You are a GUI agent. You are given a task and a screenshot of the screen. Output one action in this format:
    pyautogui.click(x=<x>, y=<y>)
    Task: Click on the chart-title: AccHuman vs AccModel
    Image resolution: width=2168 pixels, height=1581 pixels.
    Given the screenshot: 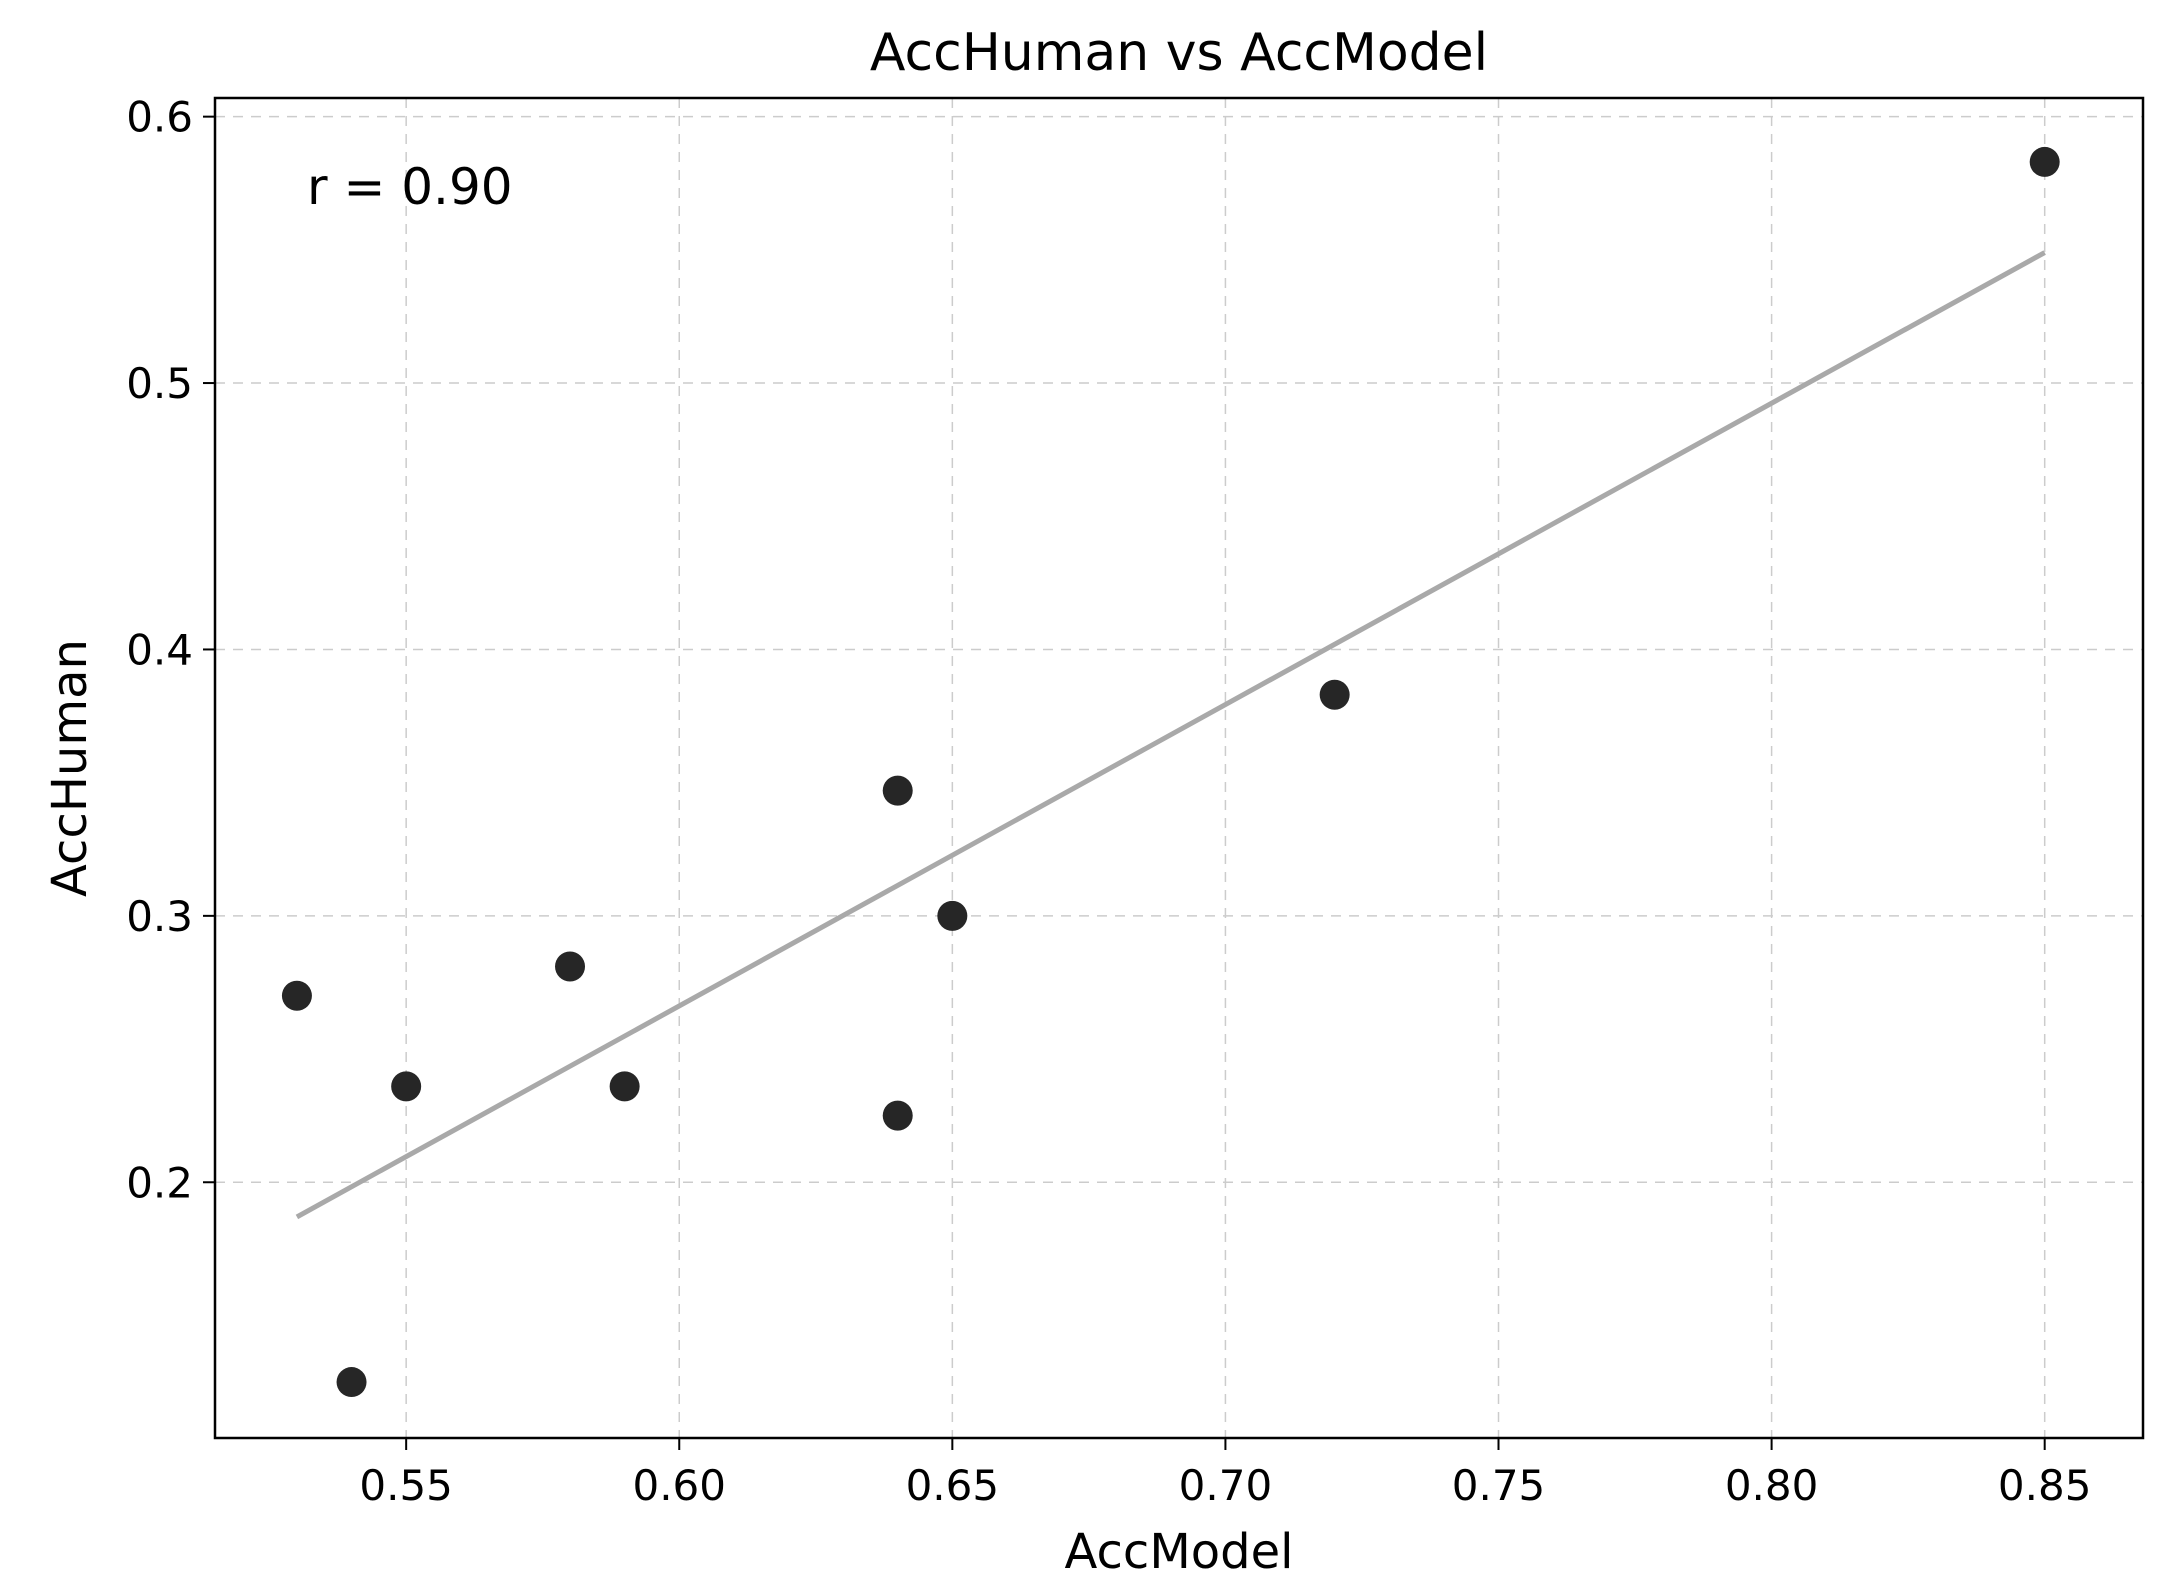 What is the action you would take?
    pyautogui.click(x=1179, y=53)
    